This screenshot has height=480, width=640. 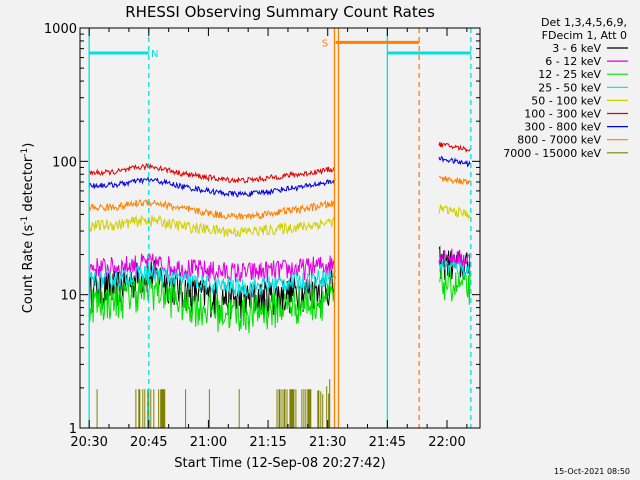 I want to click on series-25-50-kev, so click(x=279, y=277).